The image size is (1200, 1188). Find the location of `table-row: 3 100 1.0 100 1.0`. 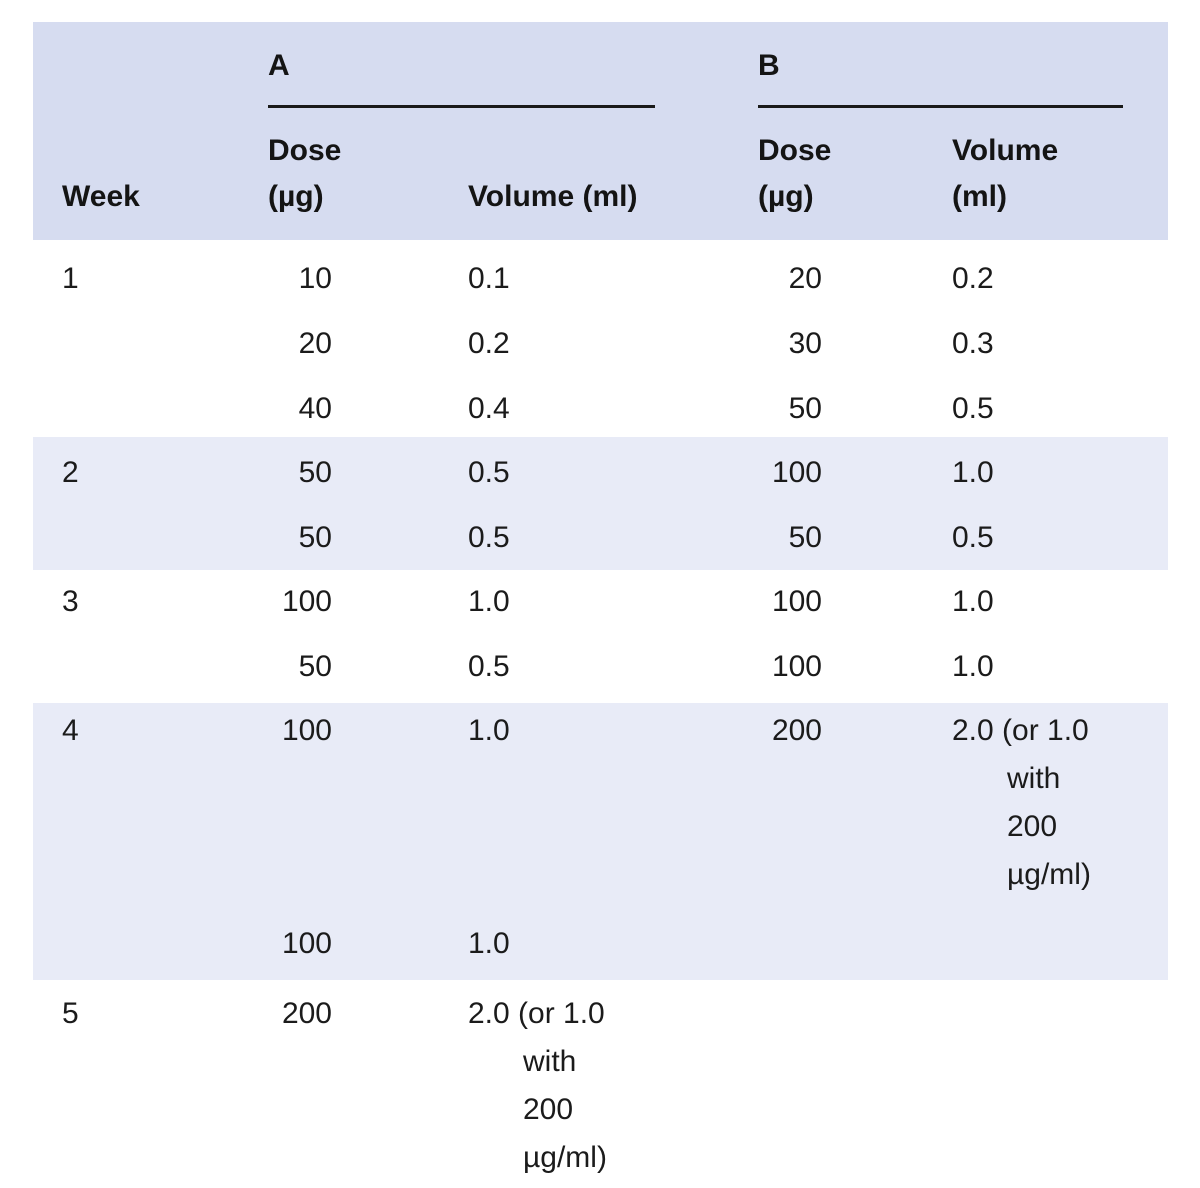

table-row: 3 100 1.0 100 1.0 is located at coordinates (600, 602).